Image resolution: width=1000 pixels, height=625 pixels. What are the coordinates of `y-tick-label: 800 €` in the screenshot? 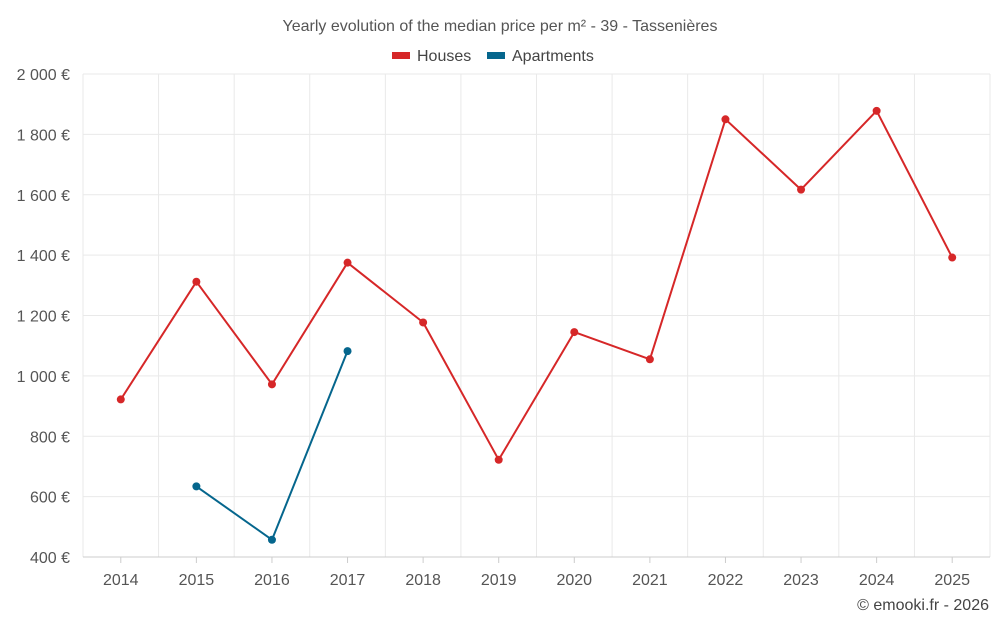 It's located at (50, 437).